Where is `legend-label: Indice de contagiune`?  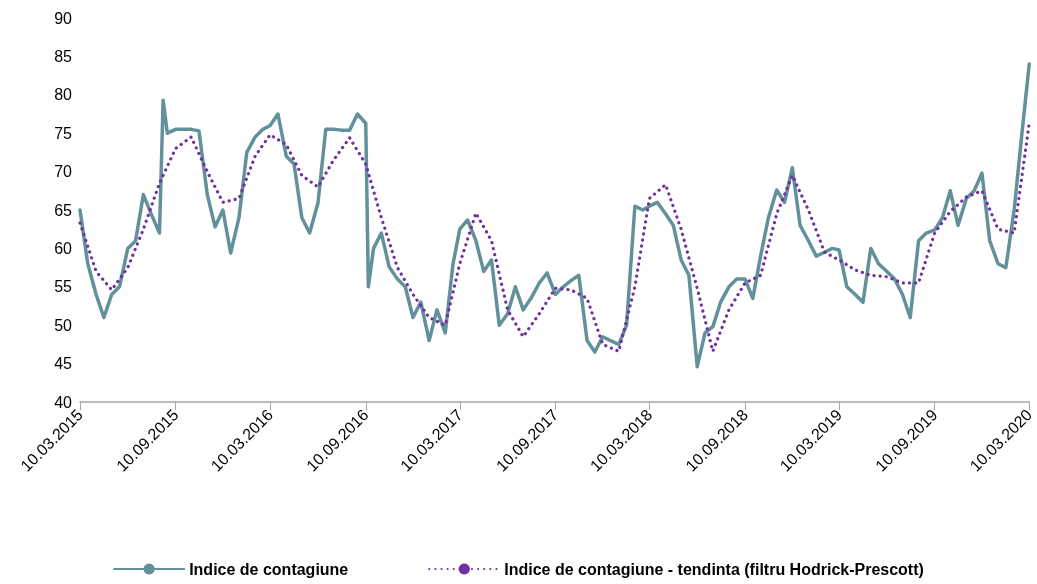 legend-label: Indice de contagiune is located at coordinates (269, 569).